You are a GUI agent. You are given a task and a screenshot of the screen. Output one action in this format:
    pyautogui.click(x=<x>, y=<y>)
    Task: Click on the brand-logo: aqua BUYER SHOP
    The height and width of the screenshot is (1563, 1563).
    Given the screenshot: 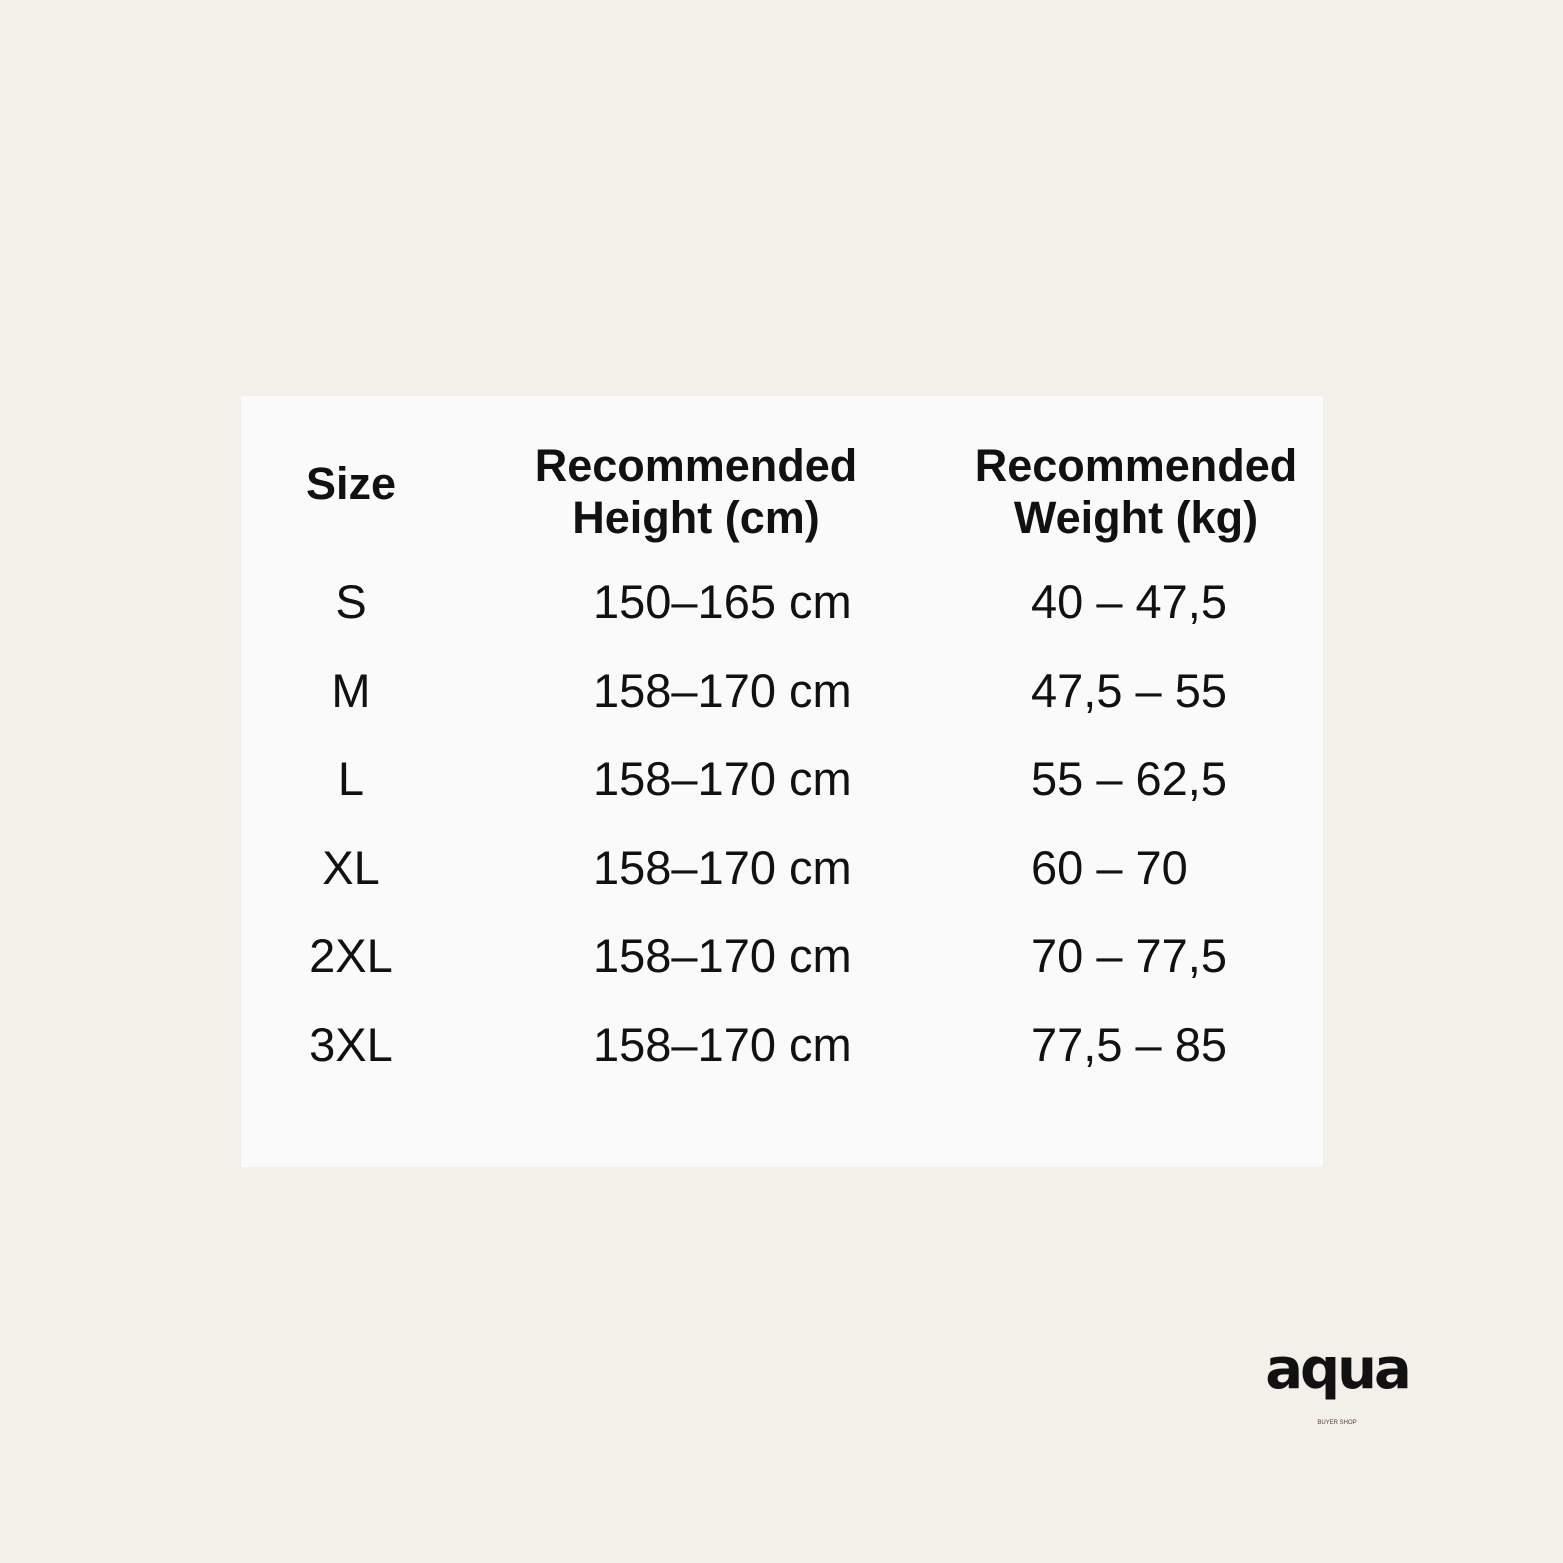 What is the action you would take?
    pyautogui.click(x=1337, y=1382)
    